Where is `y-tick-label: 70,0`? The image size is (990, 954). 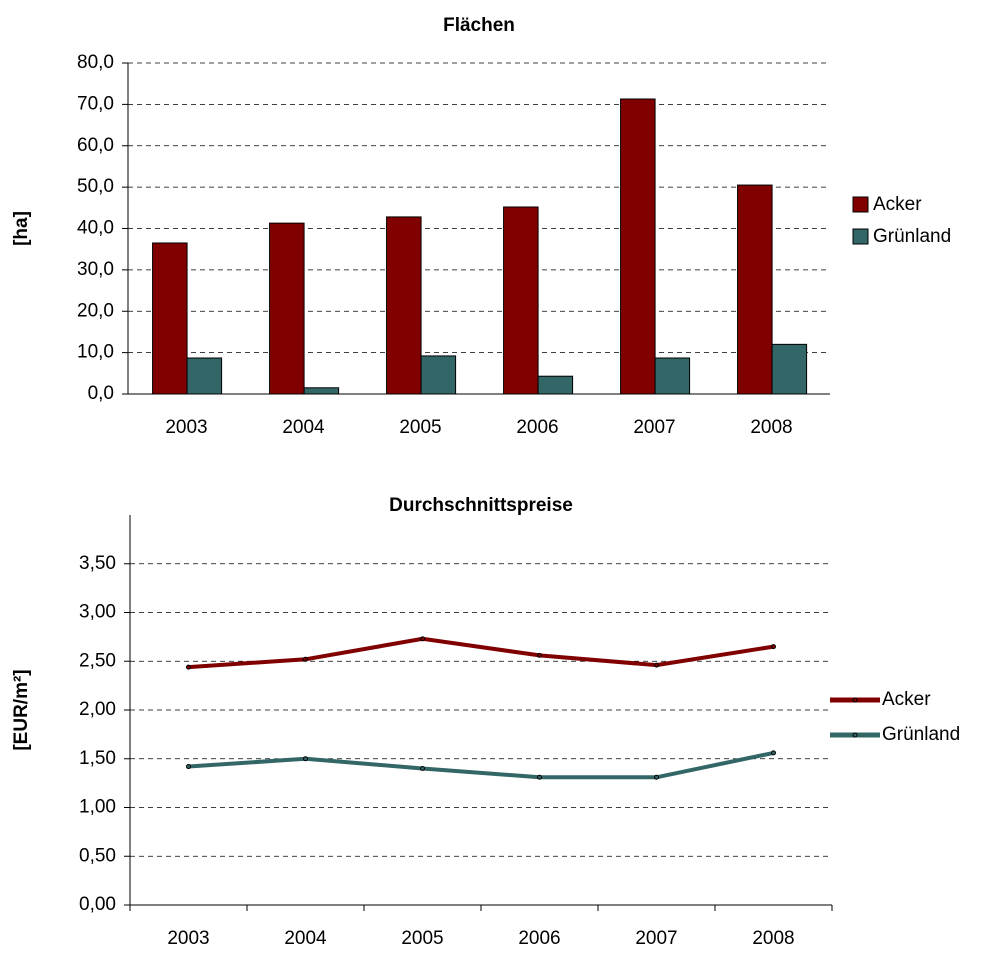 y-tick-label: 70,0 is located at coordinates (95, 103).